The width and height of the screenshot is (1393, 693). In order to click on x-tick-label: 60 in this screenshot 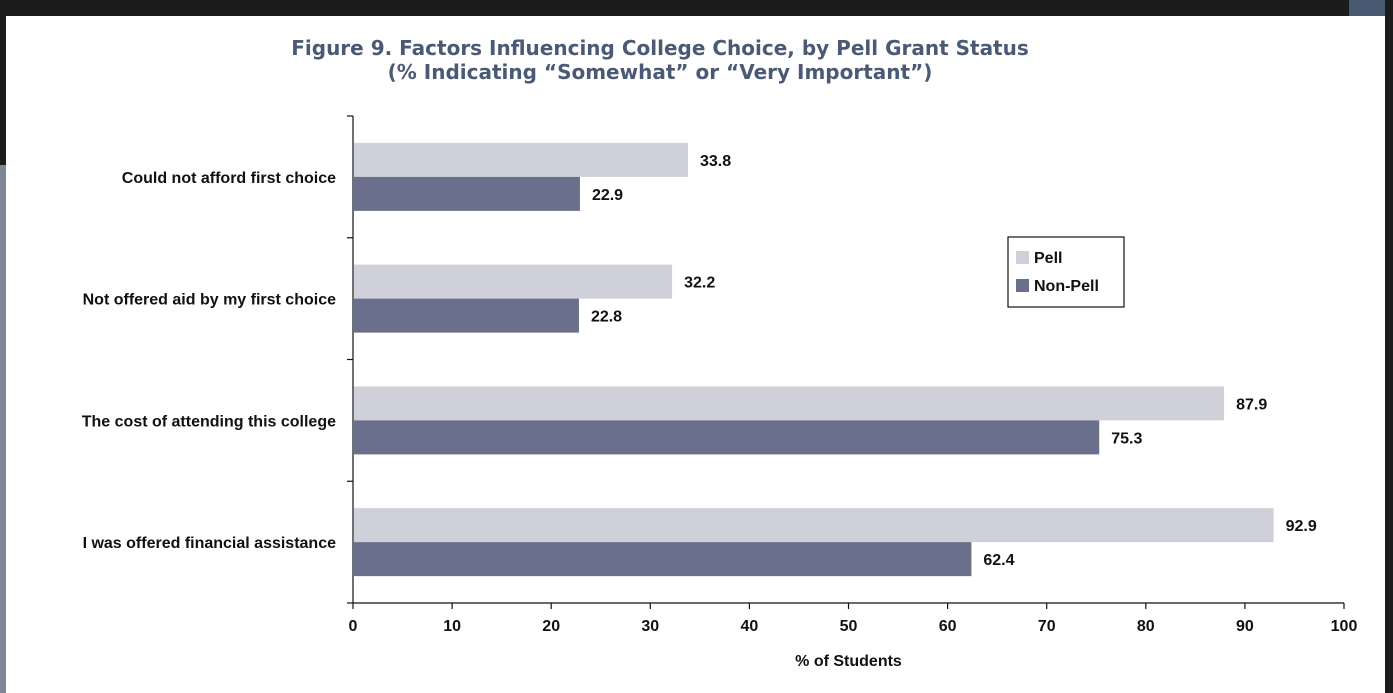, I will do `click(948, 626)`.